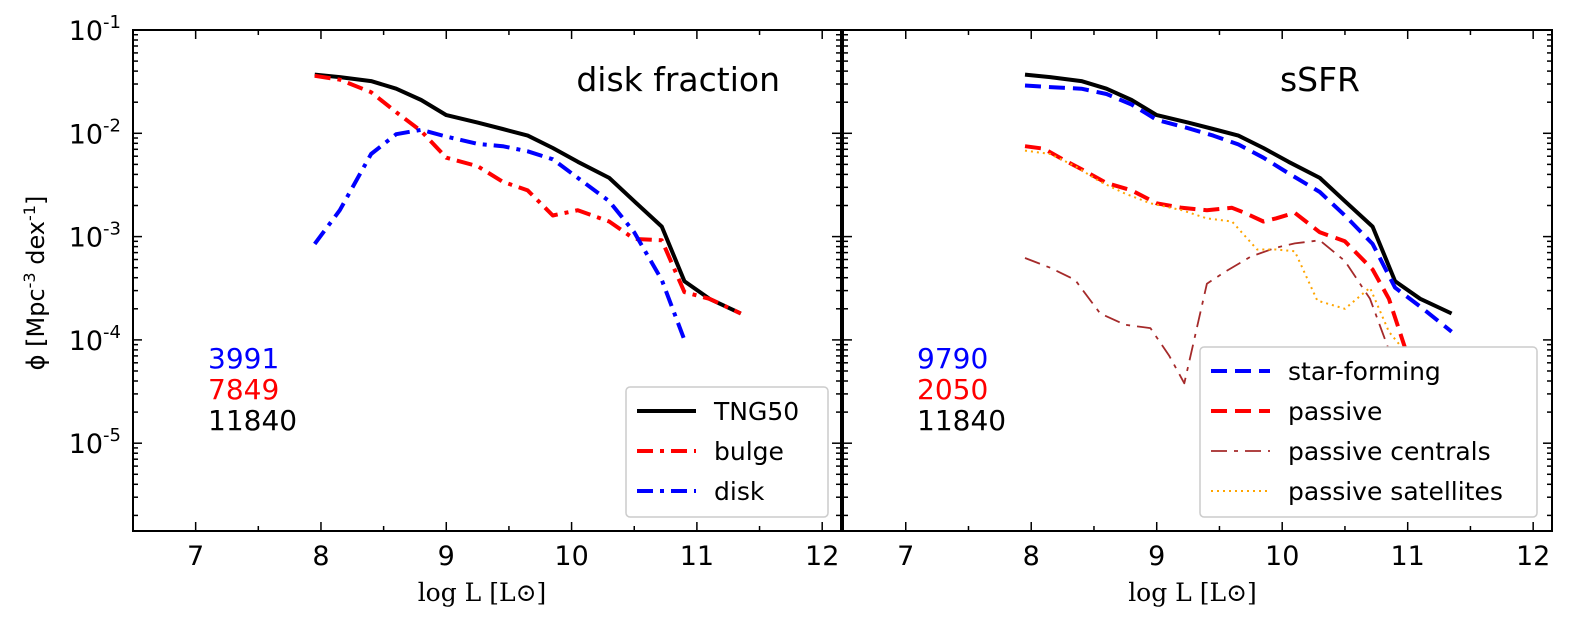 The image size is (1577, 631). What do you see at coordinates (112, 22) in the screenshot?
I see `y-tick-label-exp: -1` at bounding box center [112, 22].